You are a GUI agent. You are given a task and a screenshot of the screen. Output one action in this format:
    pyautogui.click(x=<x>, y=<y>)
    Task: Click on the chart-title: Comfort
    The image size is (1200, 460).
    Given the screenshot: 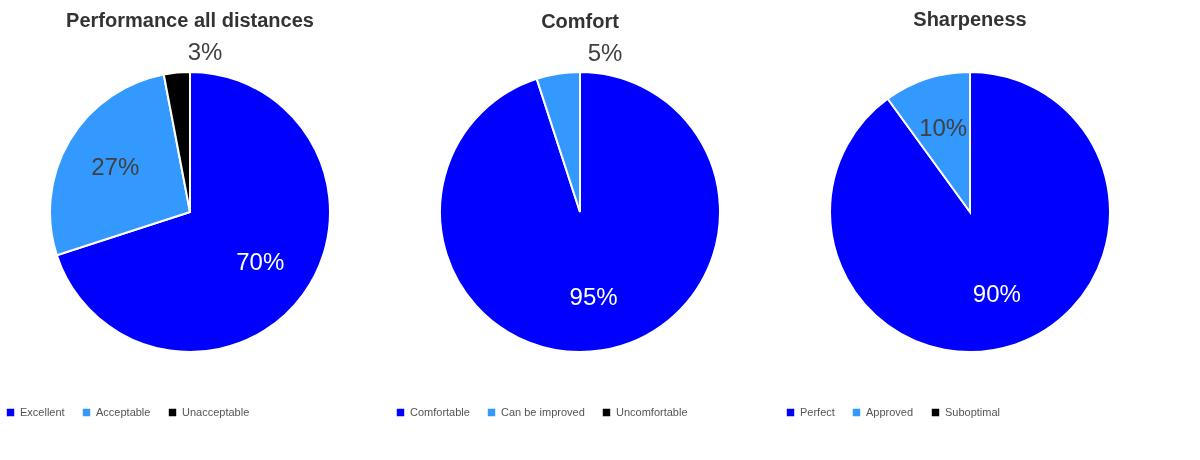 What is the action you would take?
    pyautogui.click(x=580, y=20)
    